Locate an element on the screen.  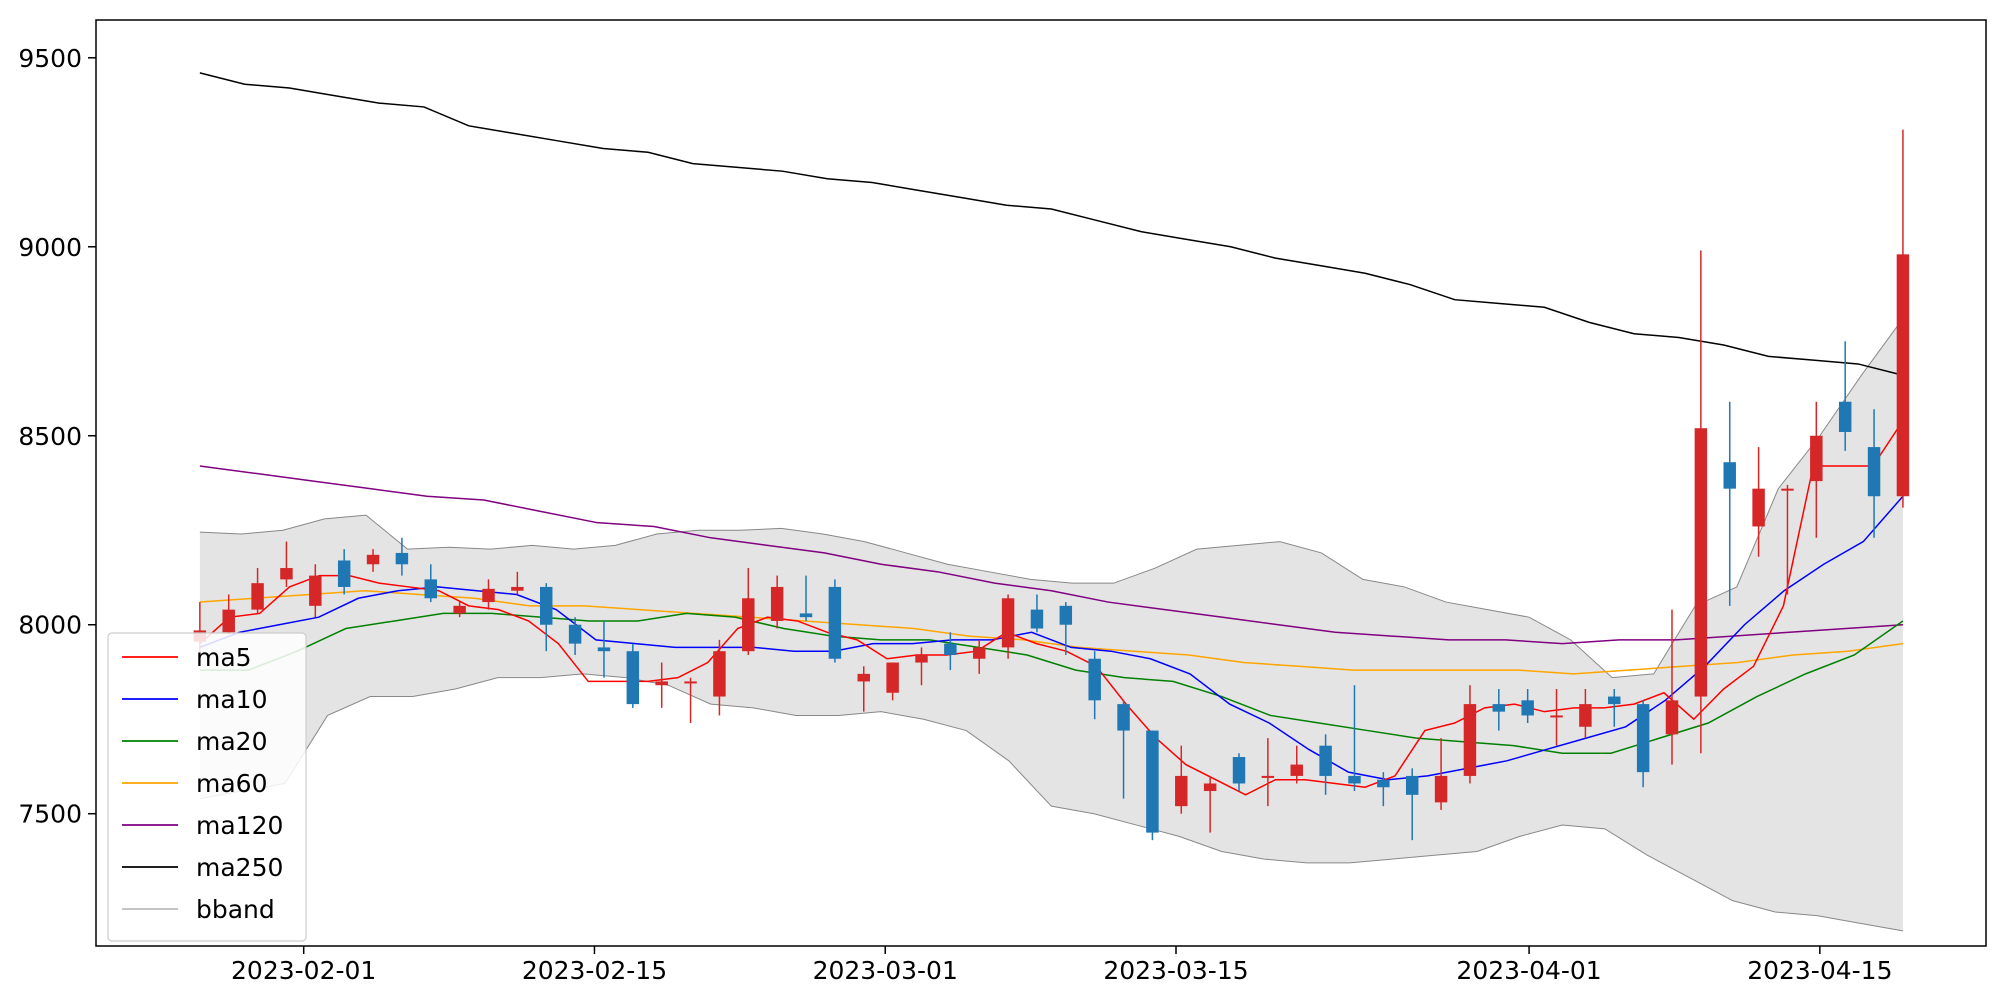
y-tick-label: 9000 is located at coordinates (50, 247).